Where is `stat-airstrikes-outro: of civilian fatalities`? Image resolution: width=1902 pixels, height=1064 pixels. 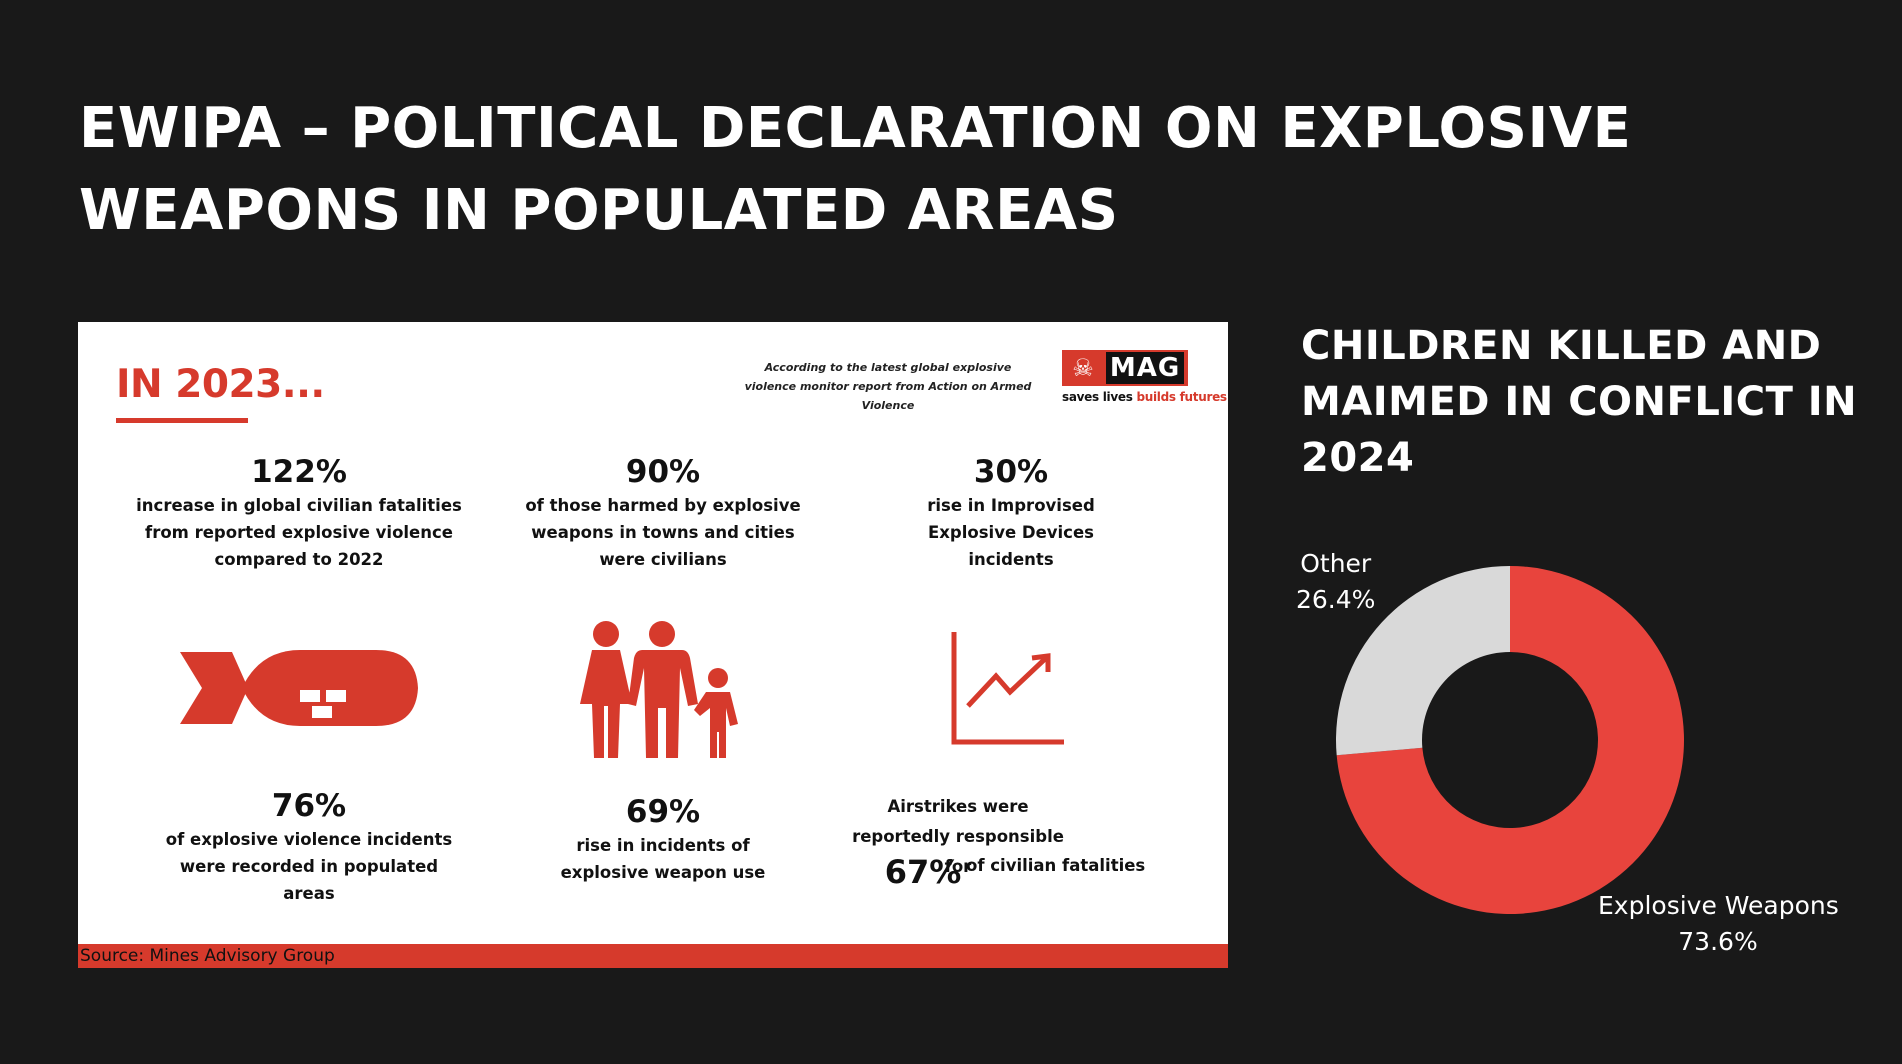 stat-airstrikes-outro: of civilian fatalities is located at coordinates (1056, 865).